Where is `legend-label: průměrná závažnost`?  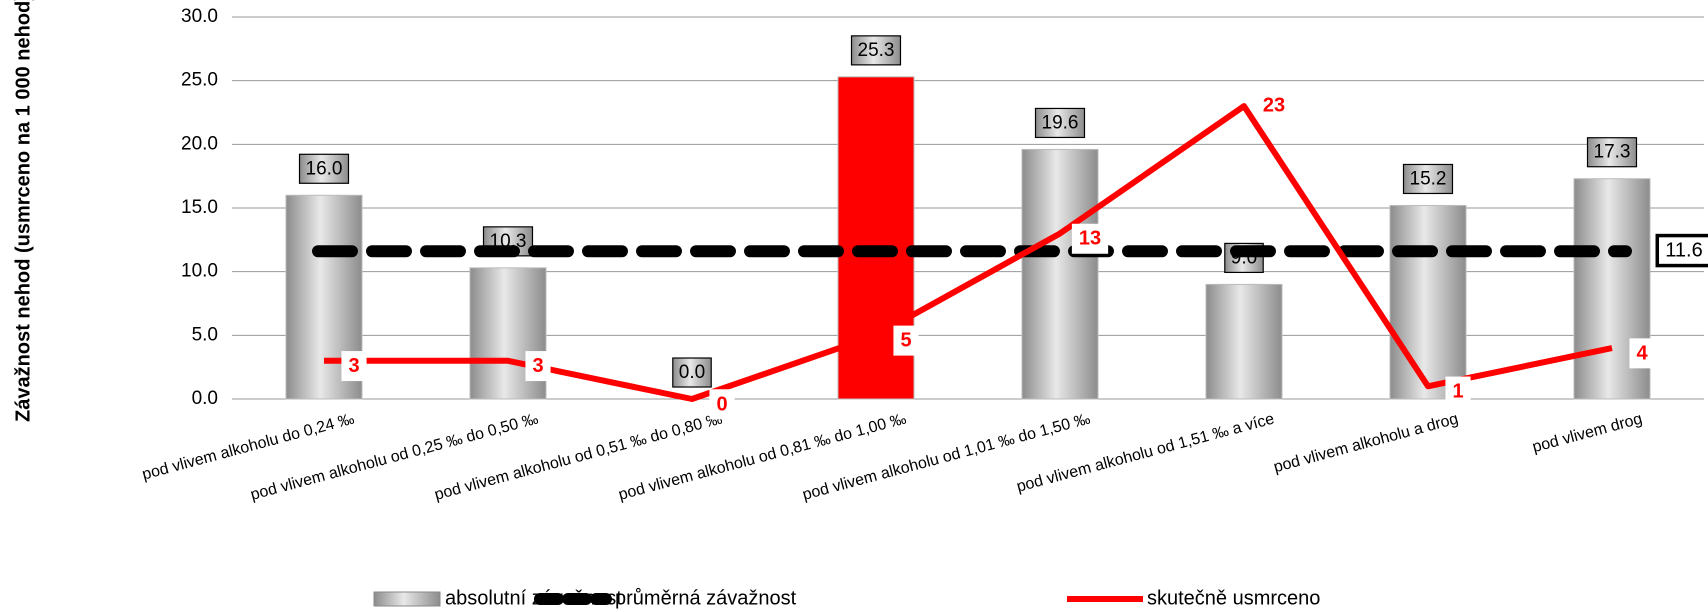
legend-label: průměrná závažnost is located at coordinates (706, 598).